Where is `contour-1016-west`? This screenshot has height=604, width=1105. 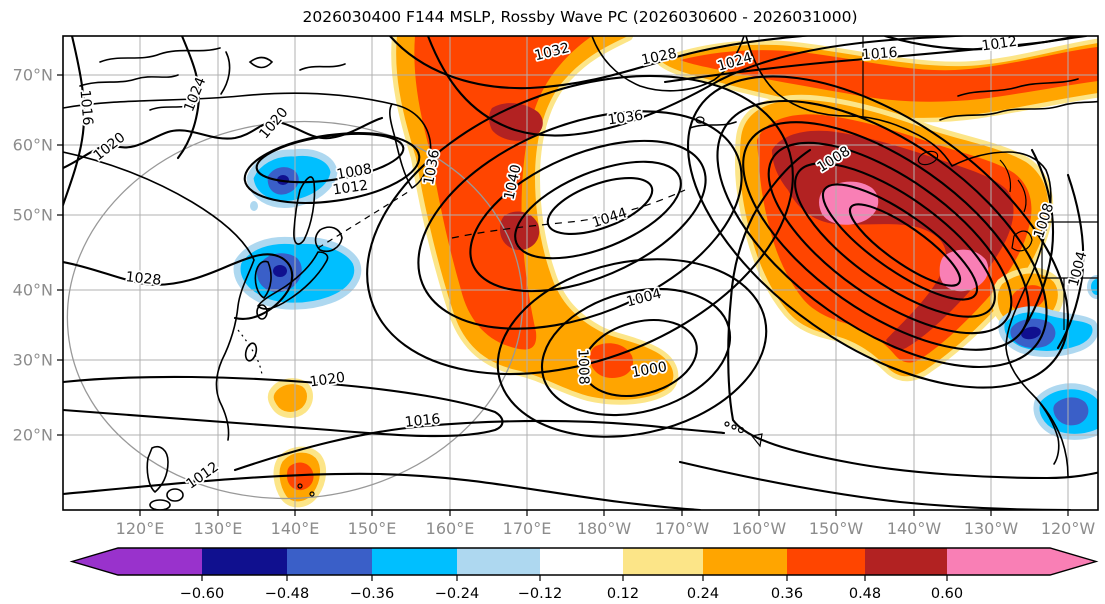
contour-1016-west is located at coordinates (74, 121).